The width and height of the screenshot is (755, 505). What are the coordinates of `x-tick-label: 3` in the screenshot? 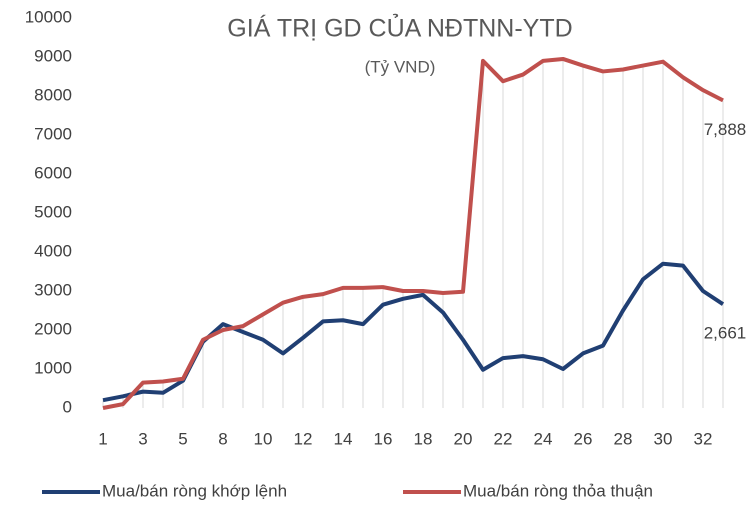 It's located at (142, 438).